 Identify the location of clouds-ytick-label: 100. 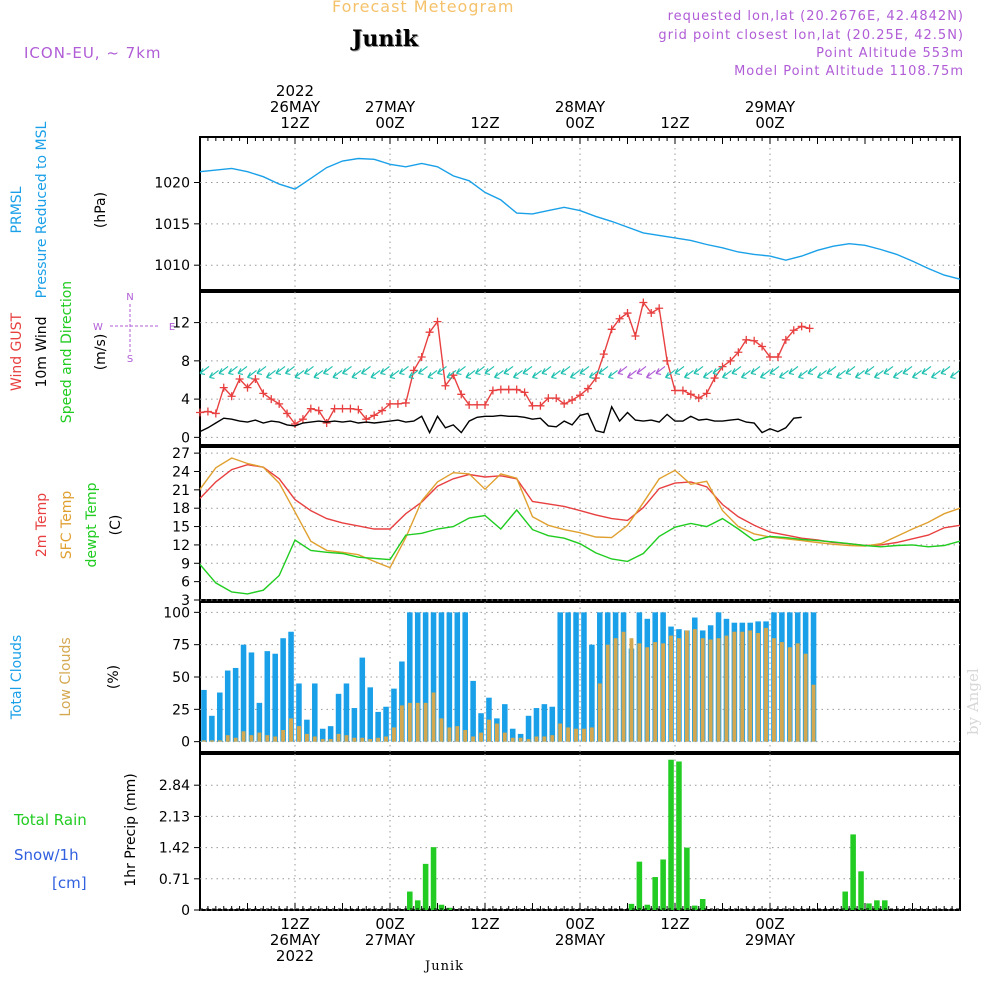
(176, 613).